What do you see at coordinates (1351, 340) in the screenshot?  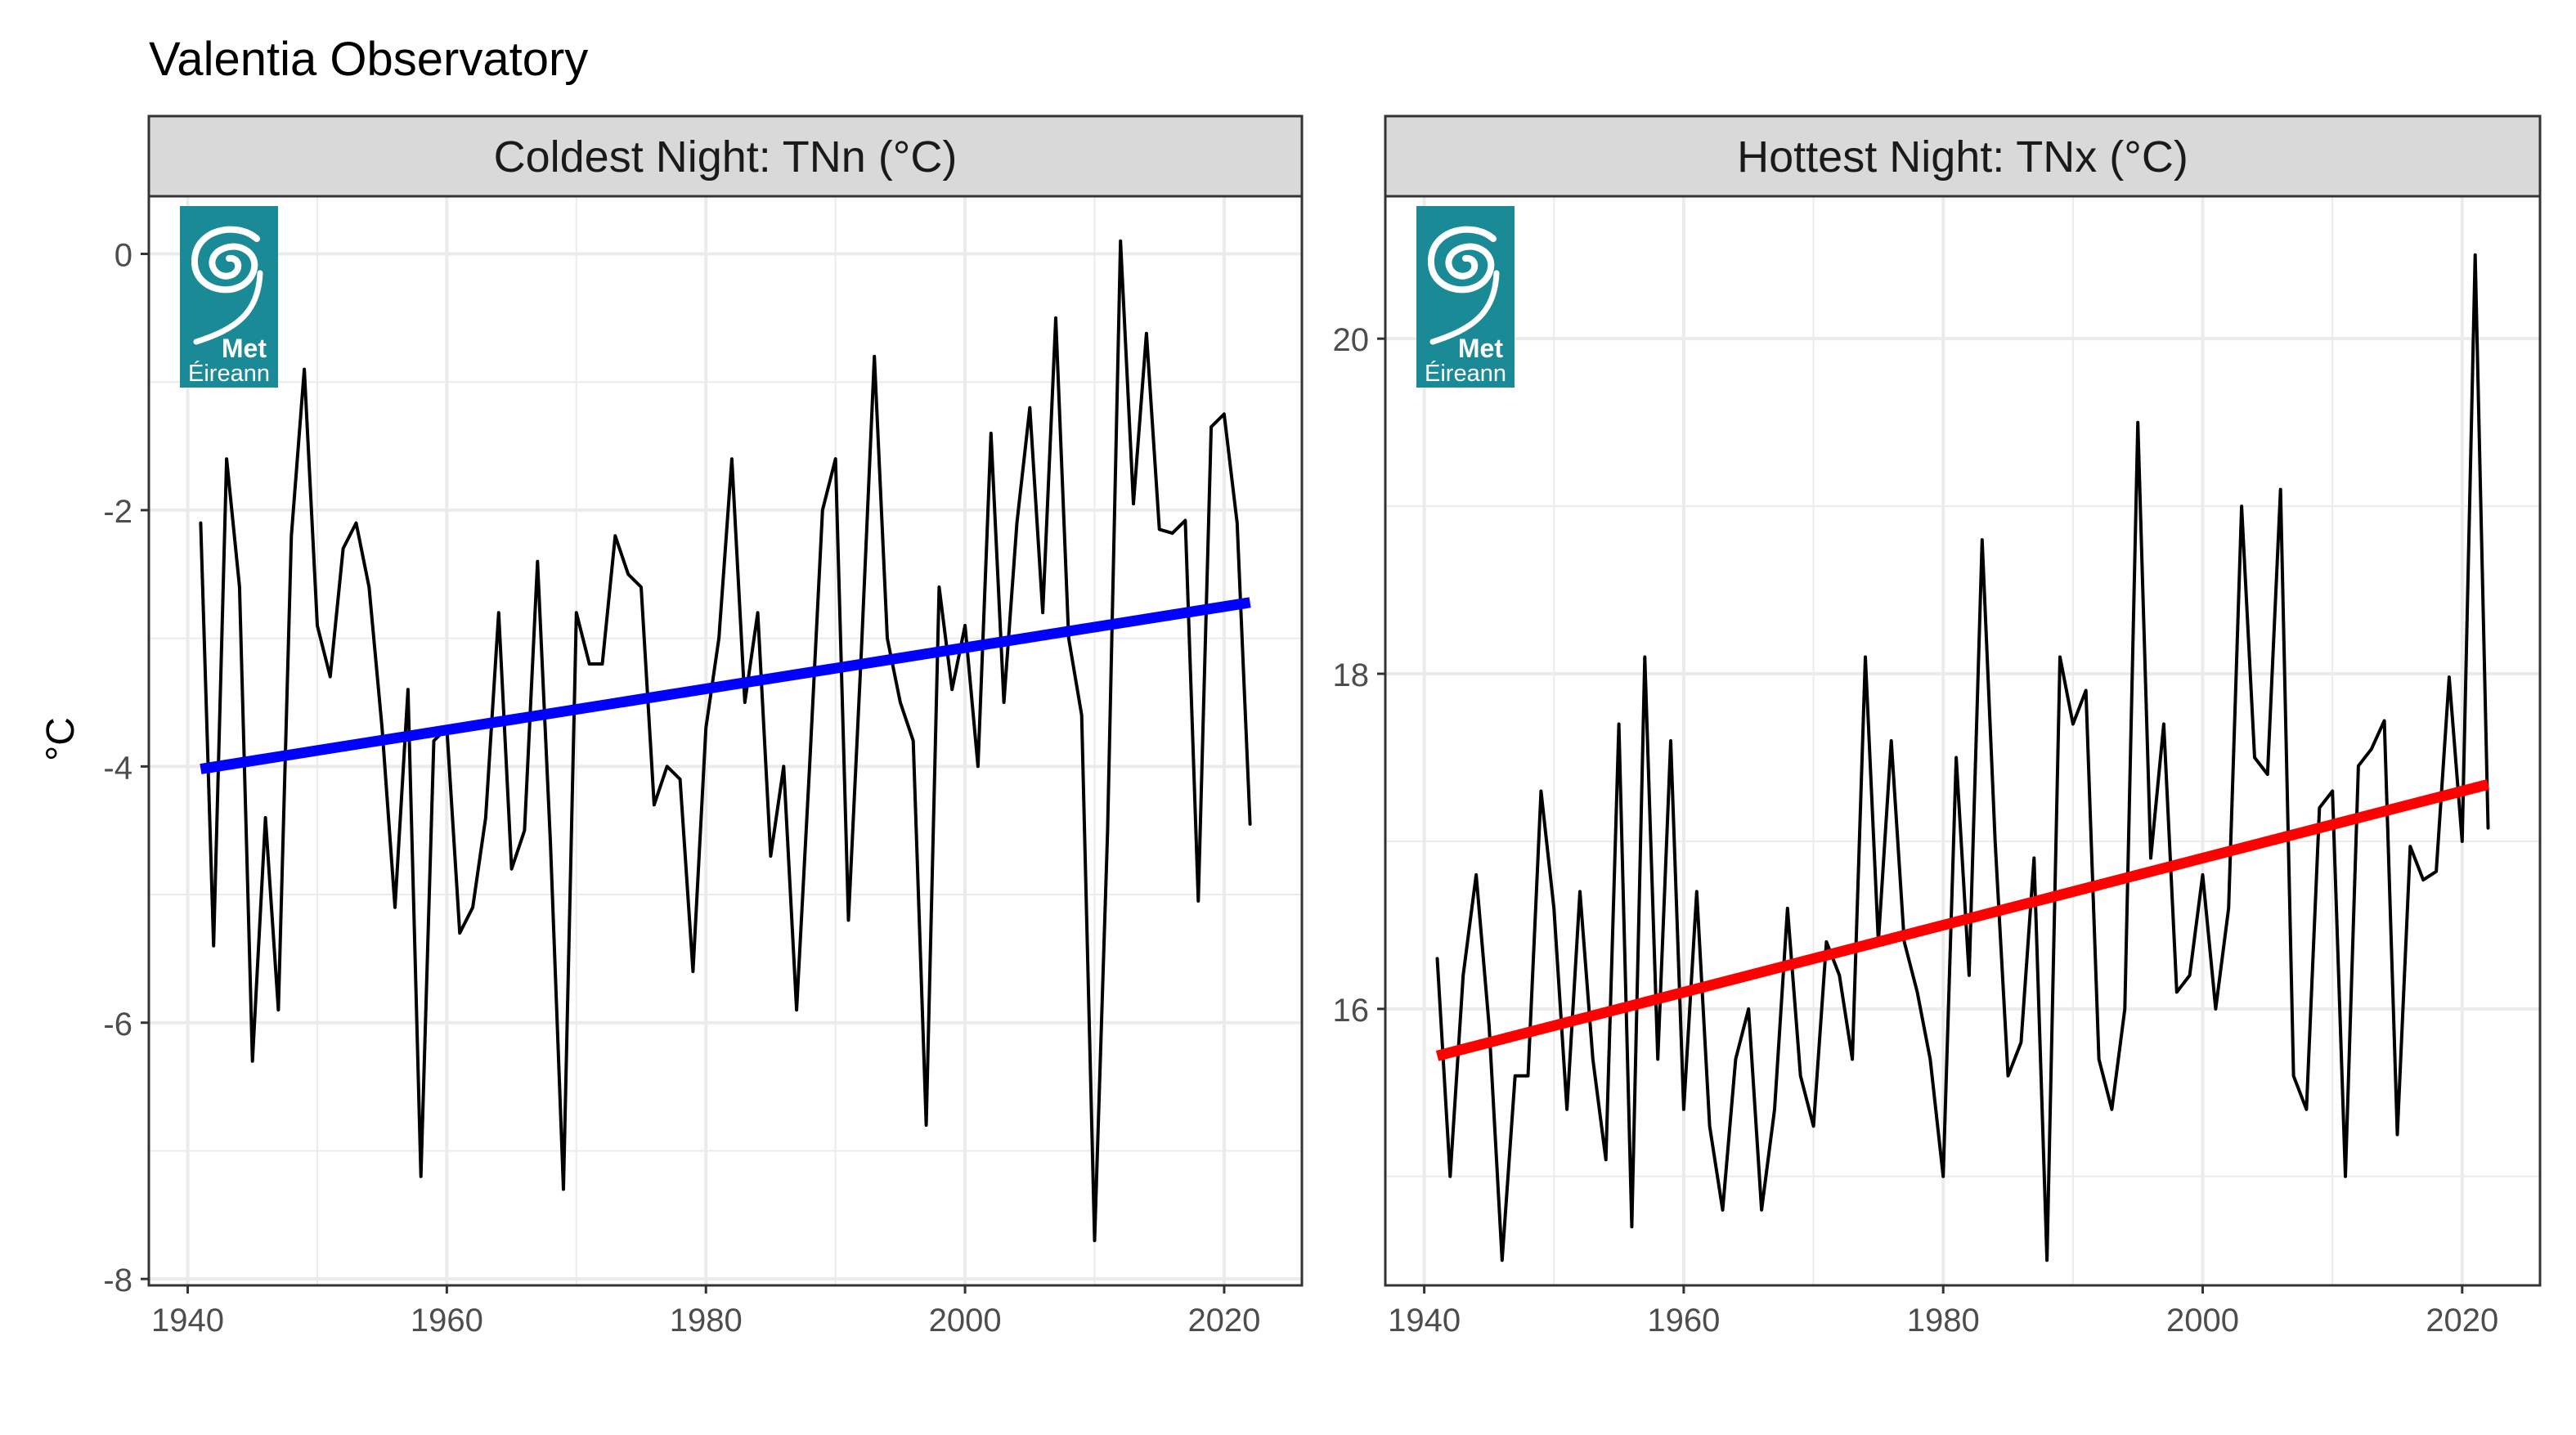 I see `y-tick-label: 20` at bounding box center [1351, 340].